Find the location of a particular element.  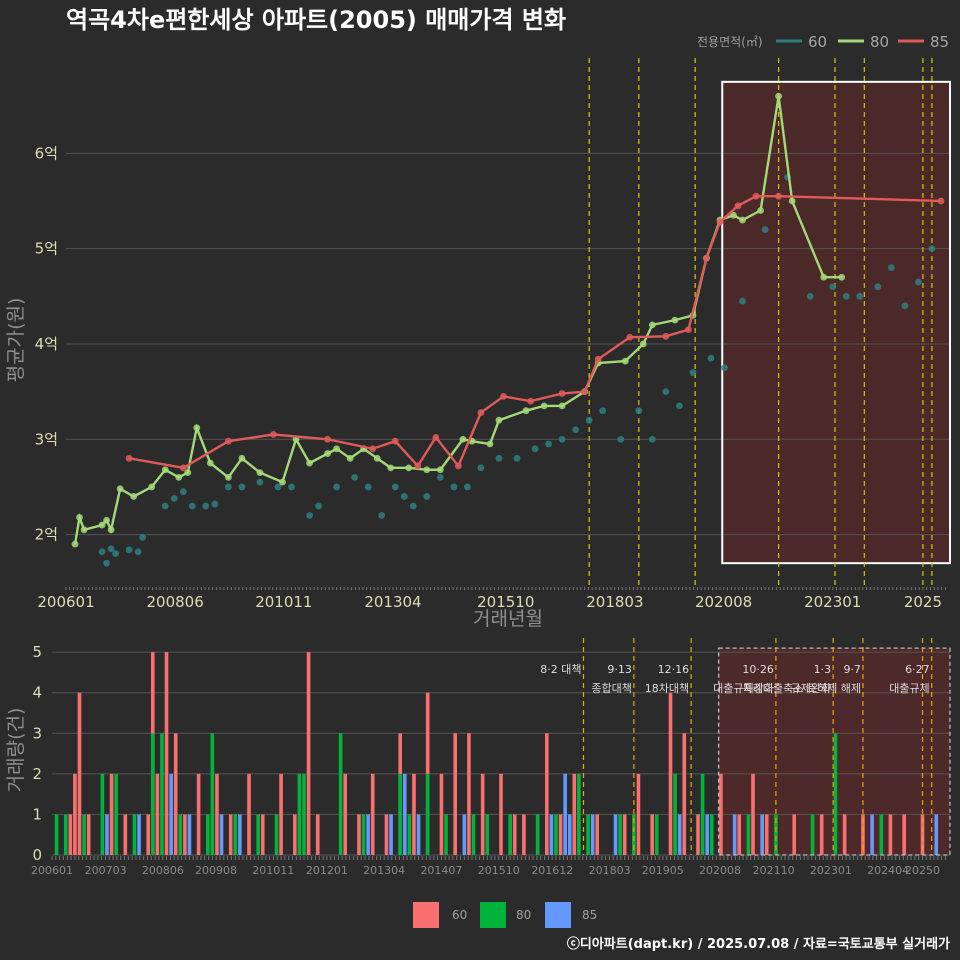

event-annotation-date: 1·3 is located at coordinates (823, 669).